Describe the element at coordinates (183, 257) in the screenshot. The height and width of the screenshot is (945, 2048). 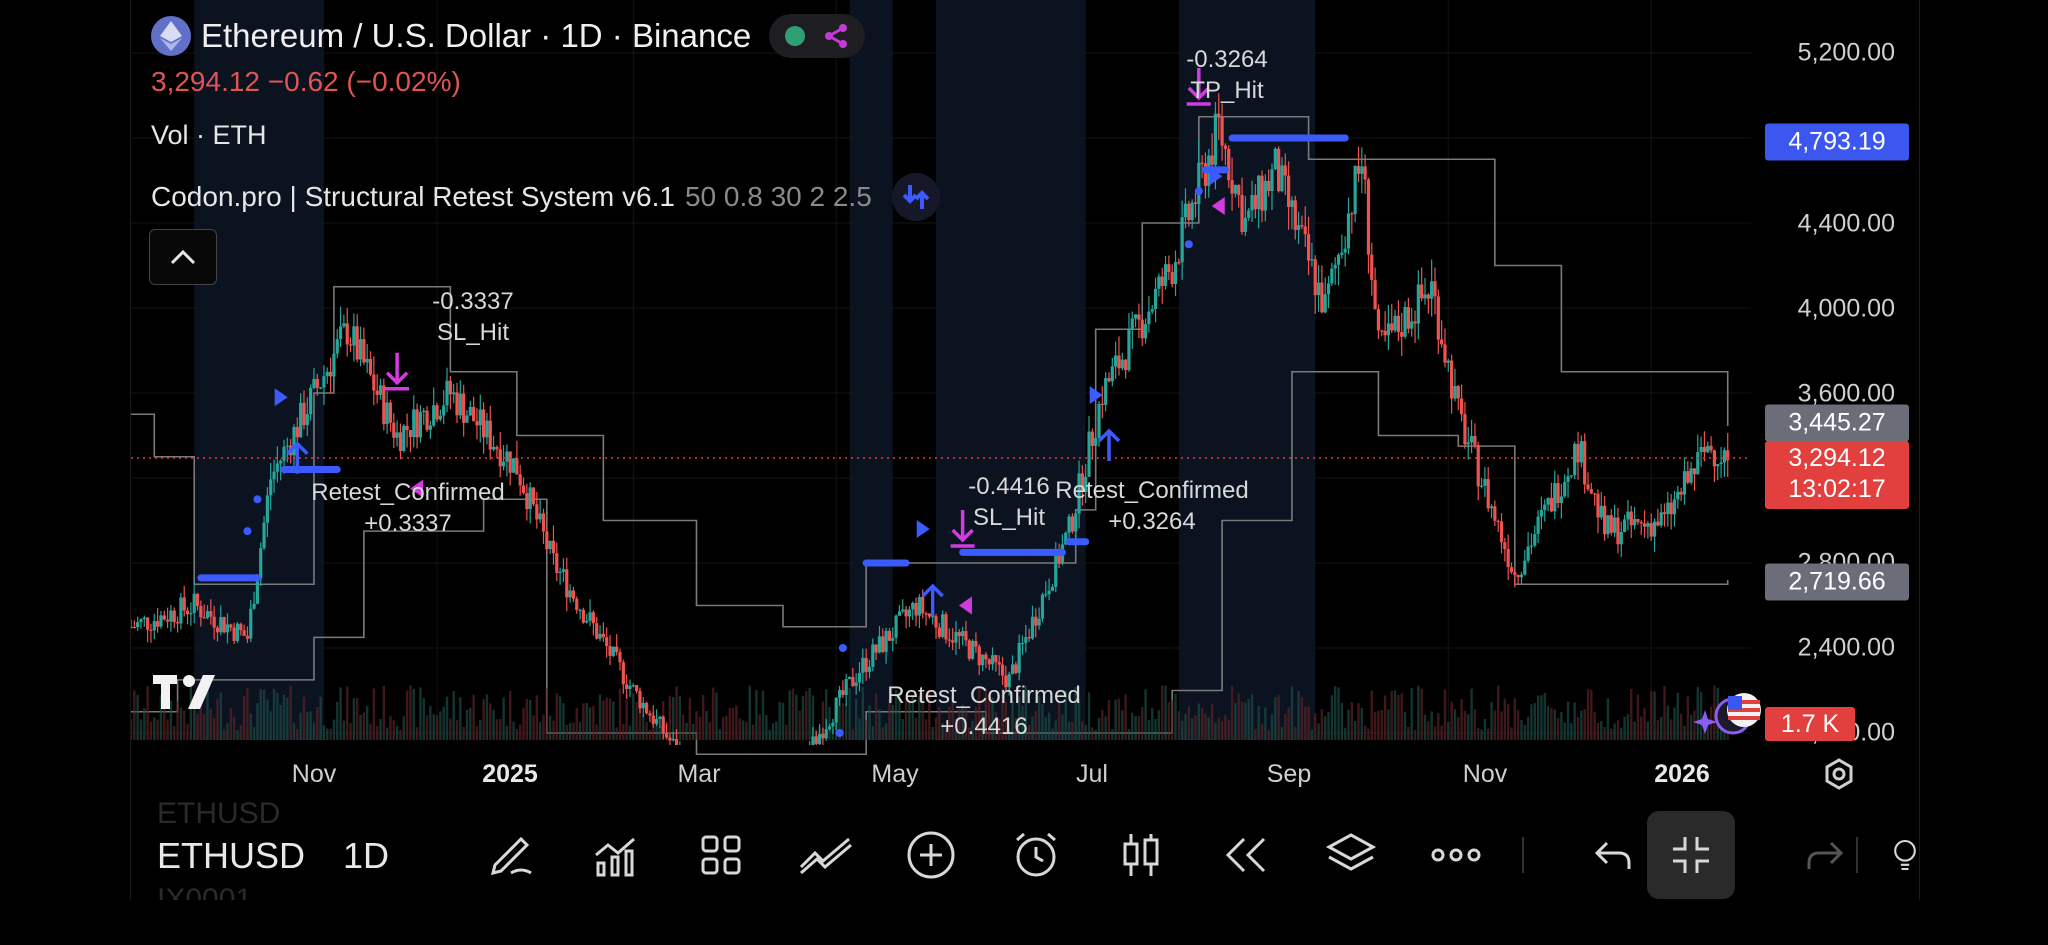
I see `collapse-legend-button` at that location.